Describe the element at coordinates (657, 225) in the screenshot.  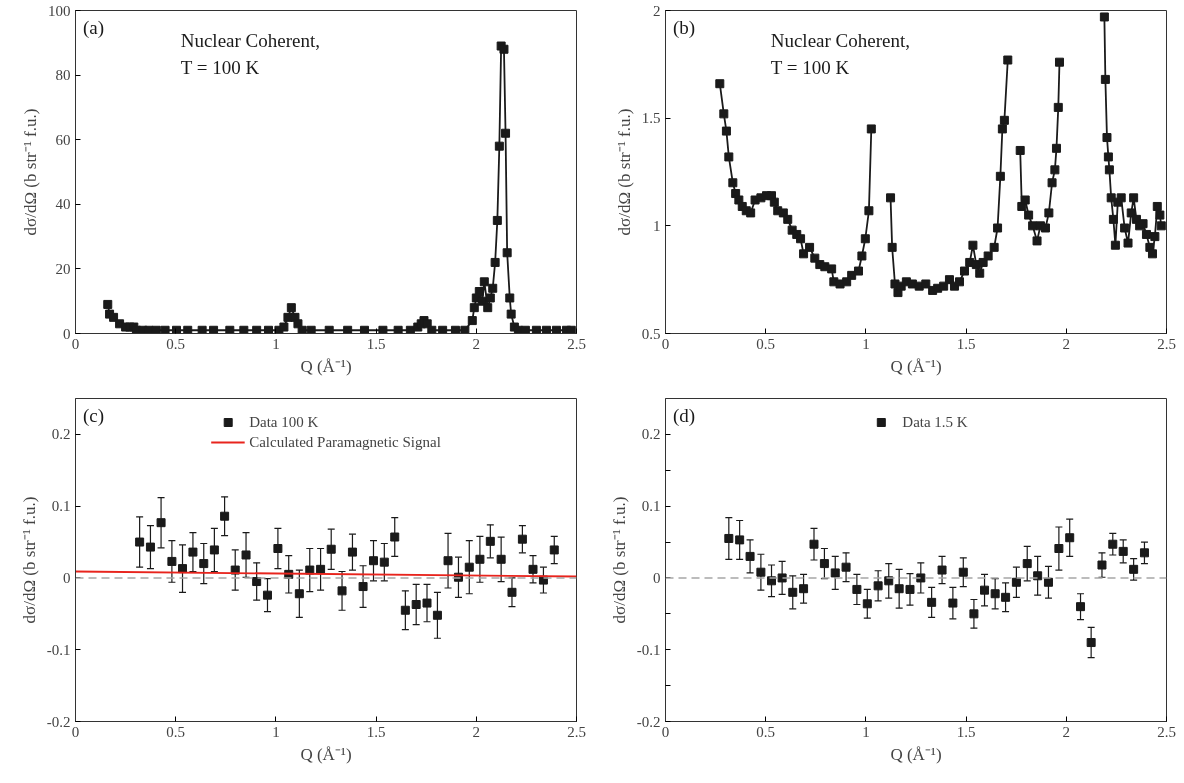
I see `y-tick-label: 1` at that location.